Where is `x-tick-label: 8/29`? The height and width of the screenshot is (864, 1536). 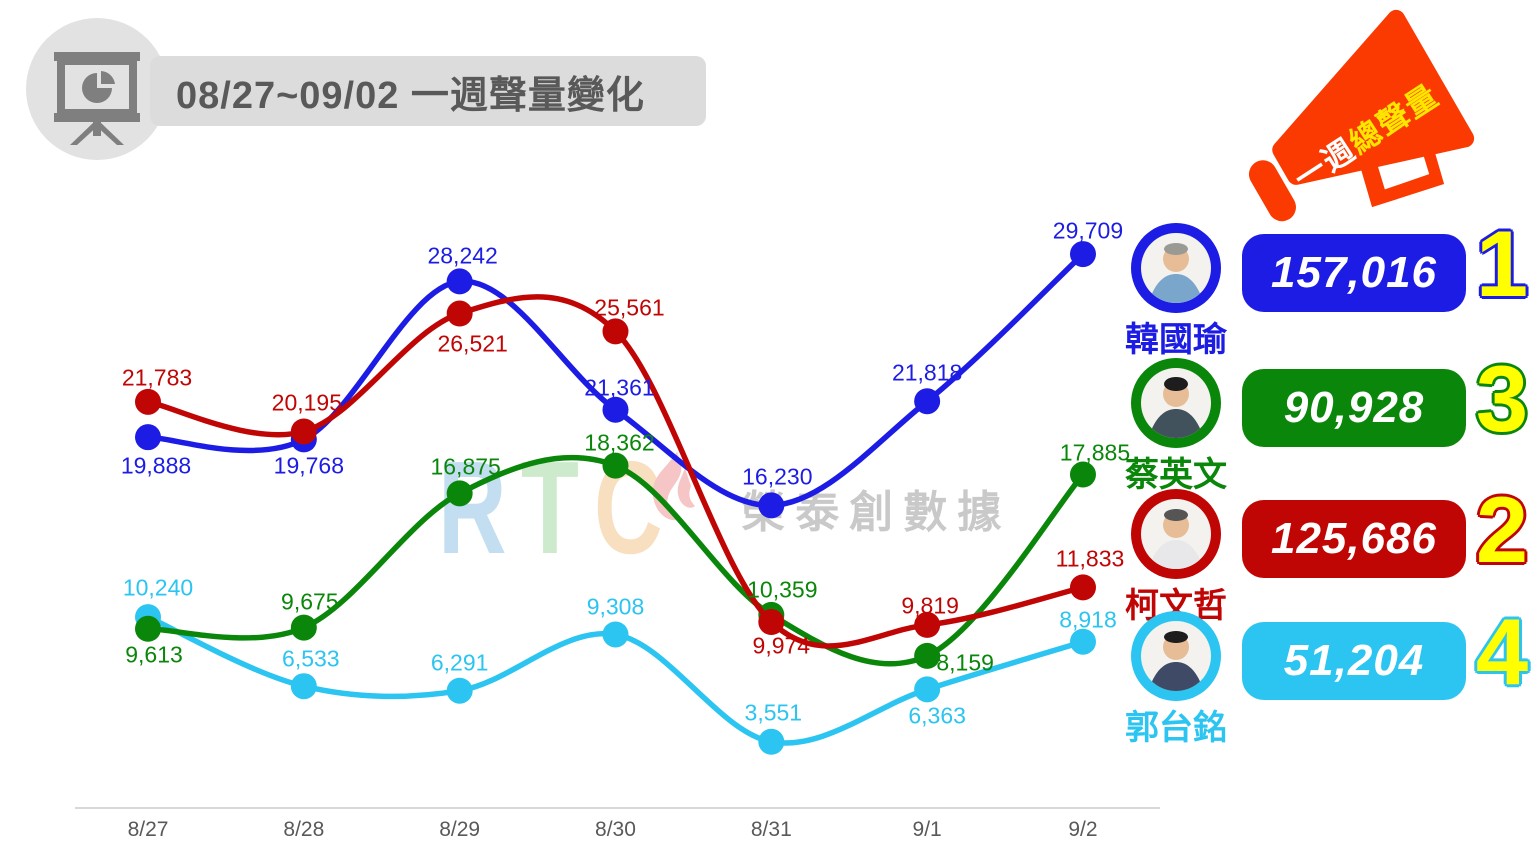
x-tick-label: 8/29 is located at coordinates (460, 829).